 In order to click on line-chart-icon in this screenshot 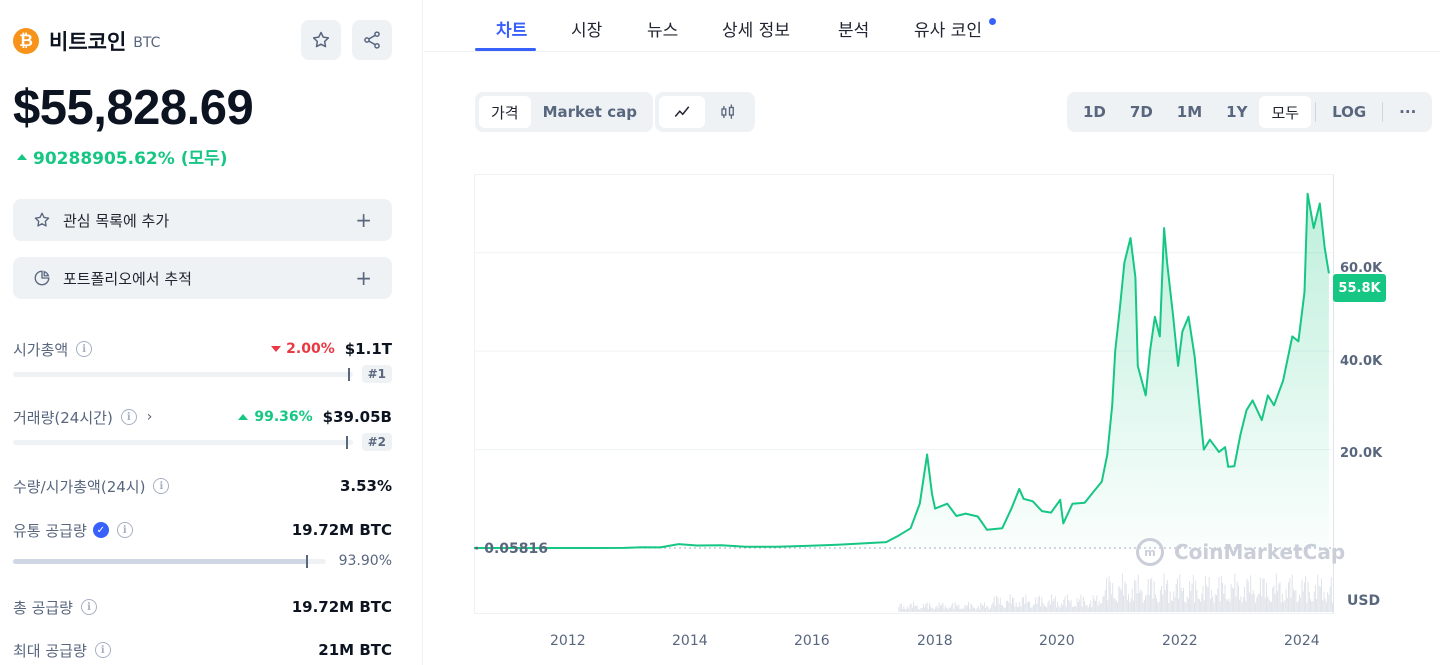, I will do `click(682, 111)`.